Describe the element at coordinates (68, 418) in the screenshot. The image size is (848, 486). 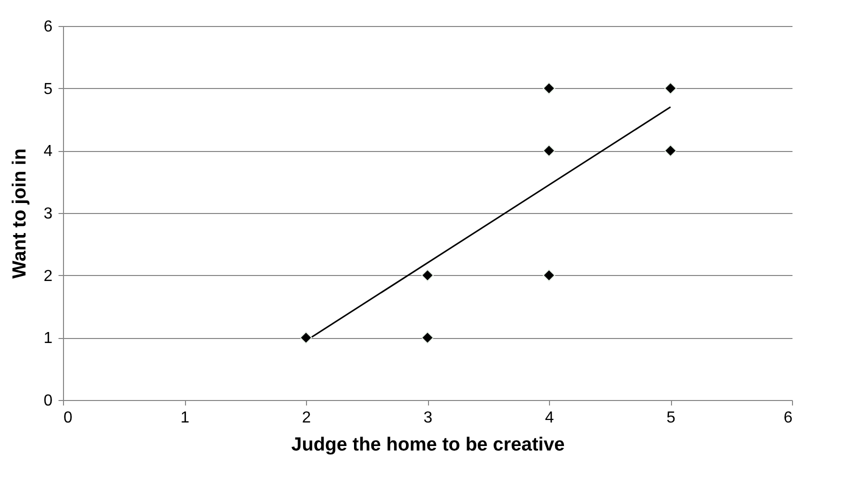
I see `x-tick-label: 0` at that location.